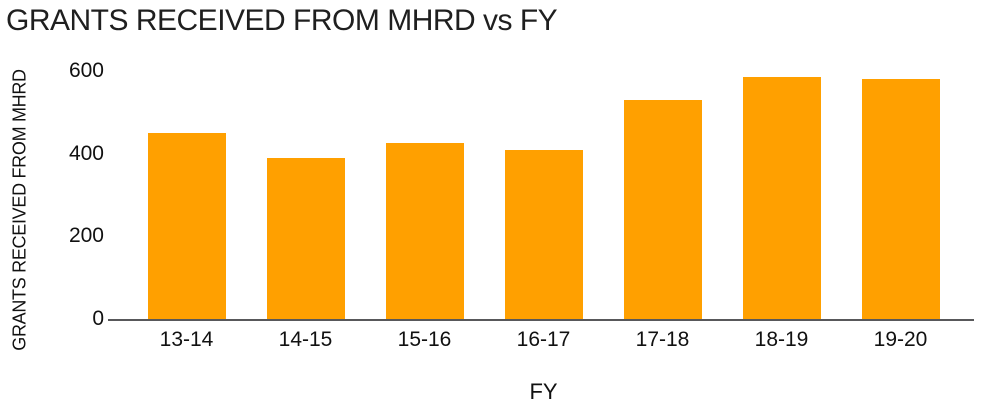 This screenshot has height=412, width=983. I want to click on x-axis-ticks: 13-14 14-15 15-16 16-17 17-18 18-19 19-20, so click(543, 340).